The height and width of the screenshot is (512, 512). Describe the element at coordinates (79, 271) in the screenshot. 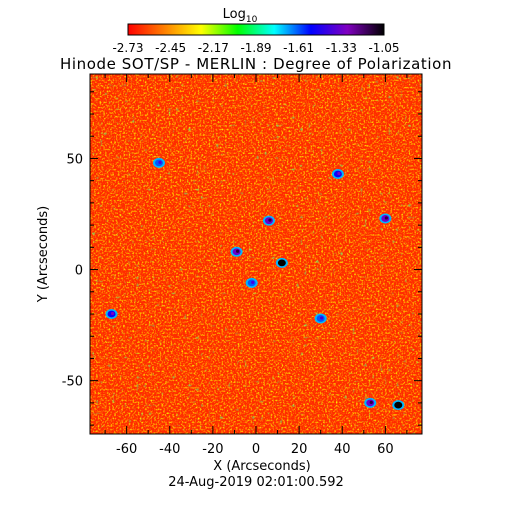

I see `y-tick-label: 0` at that location.